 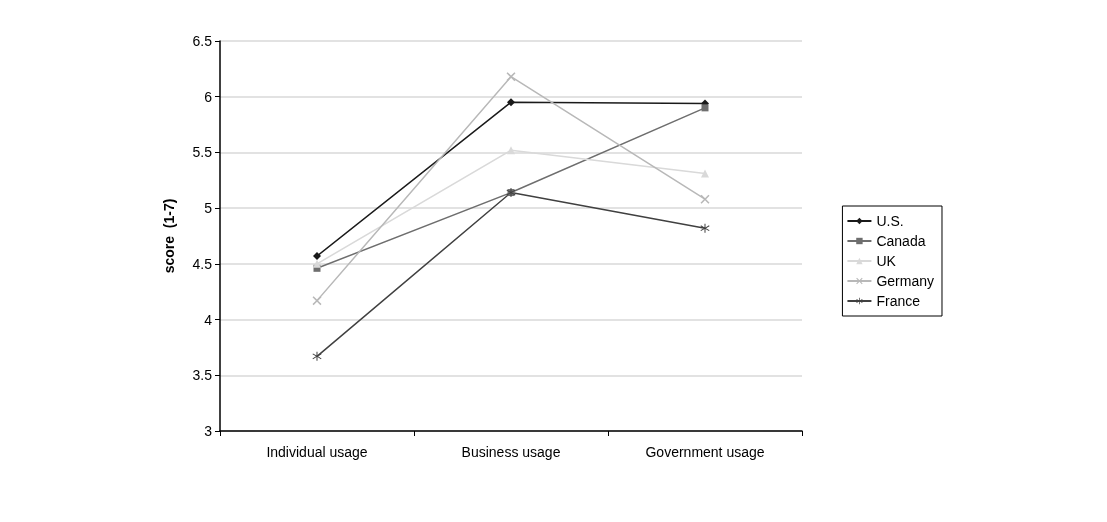 I want to click on y-axis-title: score (1-7), so click(x=169, y=236).